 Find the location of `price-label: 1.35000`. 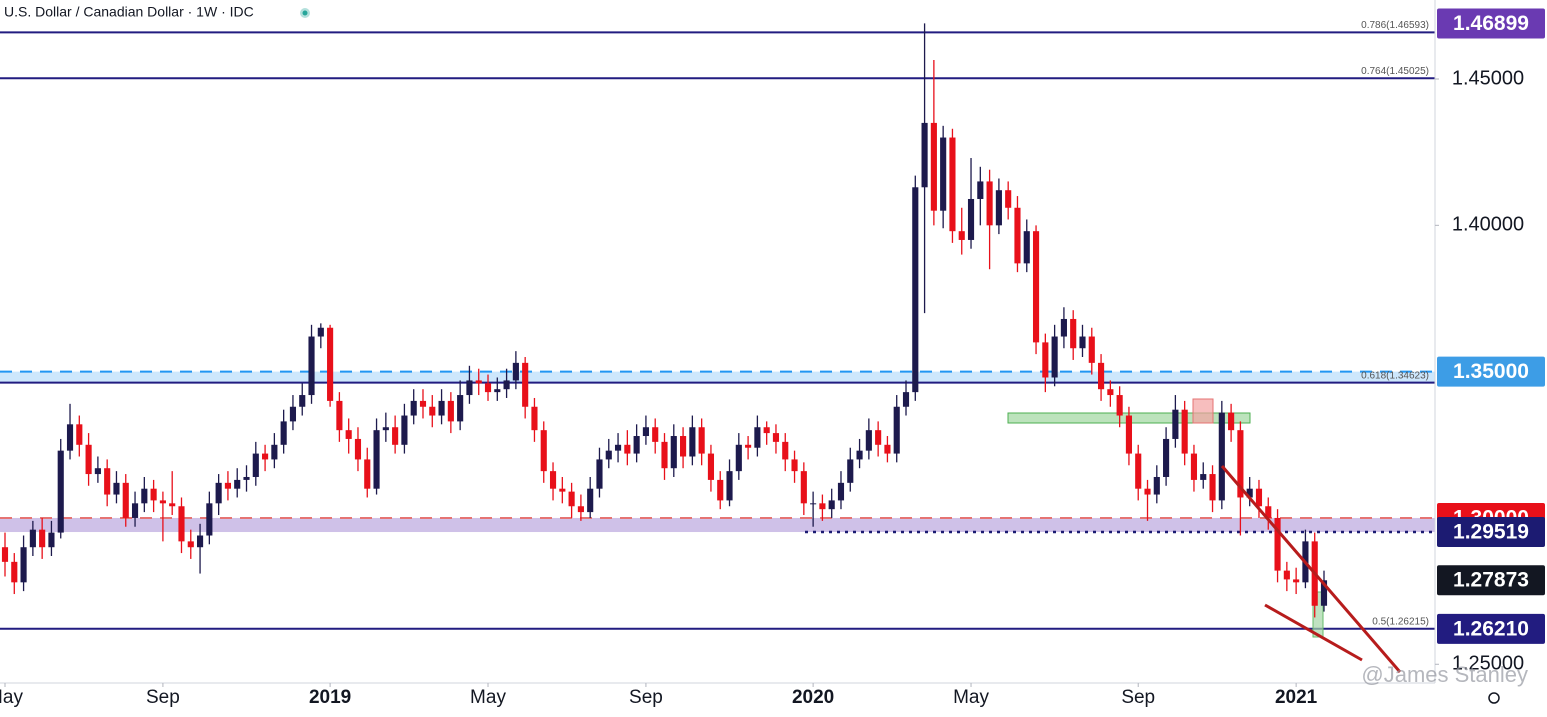

price-label: 1.35000 is located at coordinates (1491, 371).